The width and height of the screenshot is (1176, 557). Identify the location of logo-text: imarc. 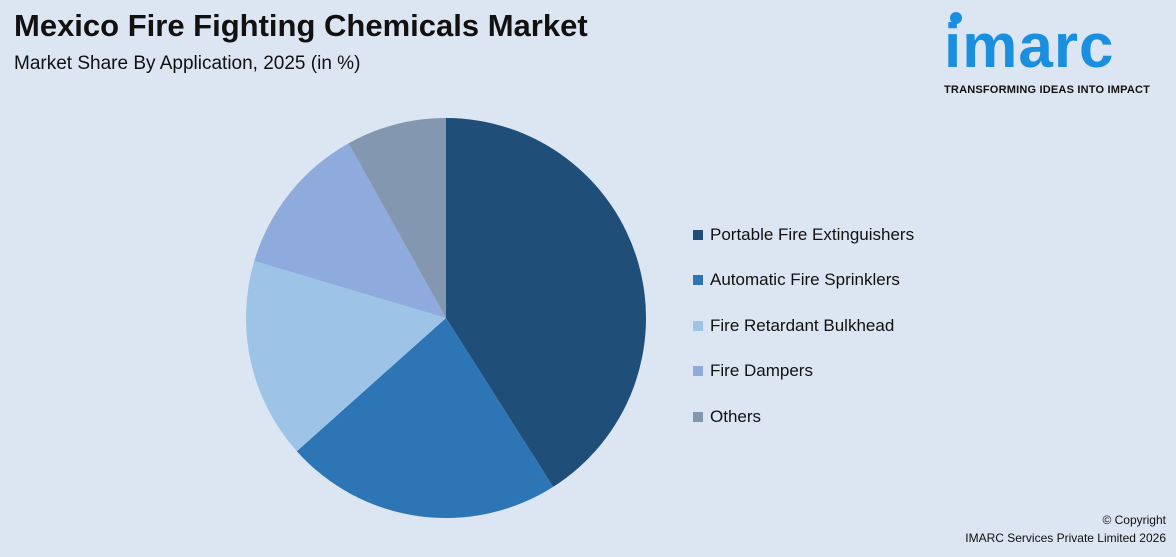
(1029, 46).